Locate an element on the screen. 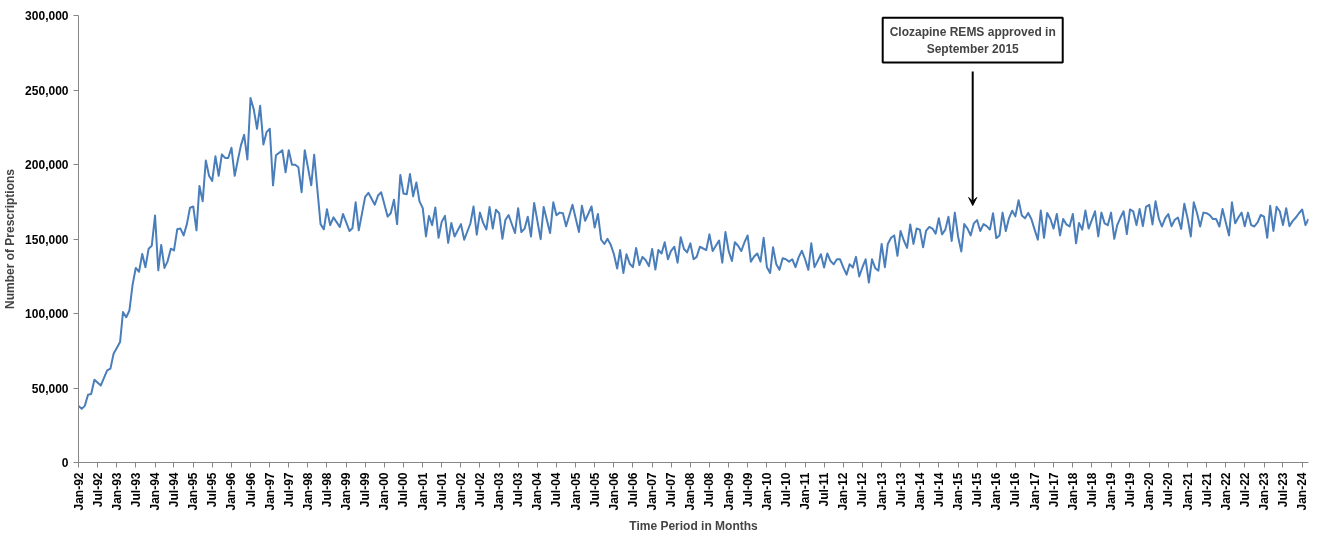 The image size is (1327, 539). x-tick-label: Jul-95 is located at coordinates (212, 490).